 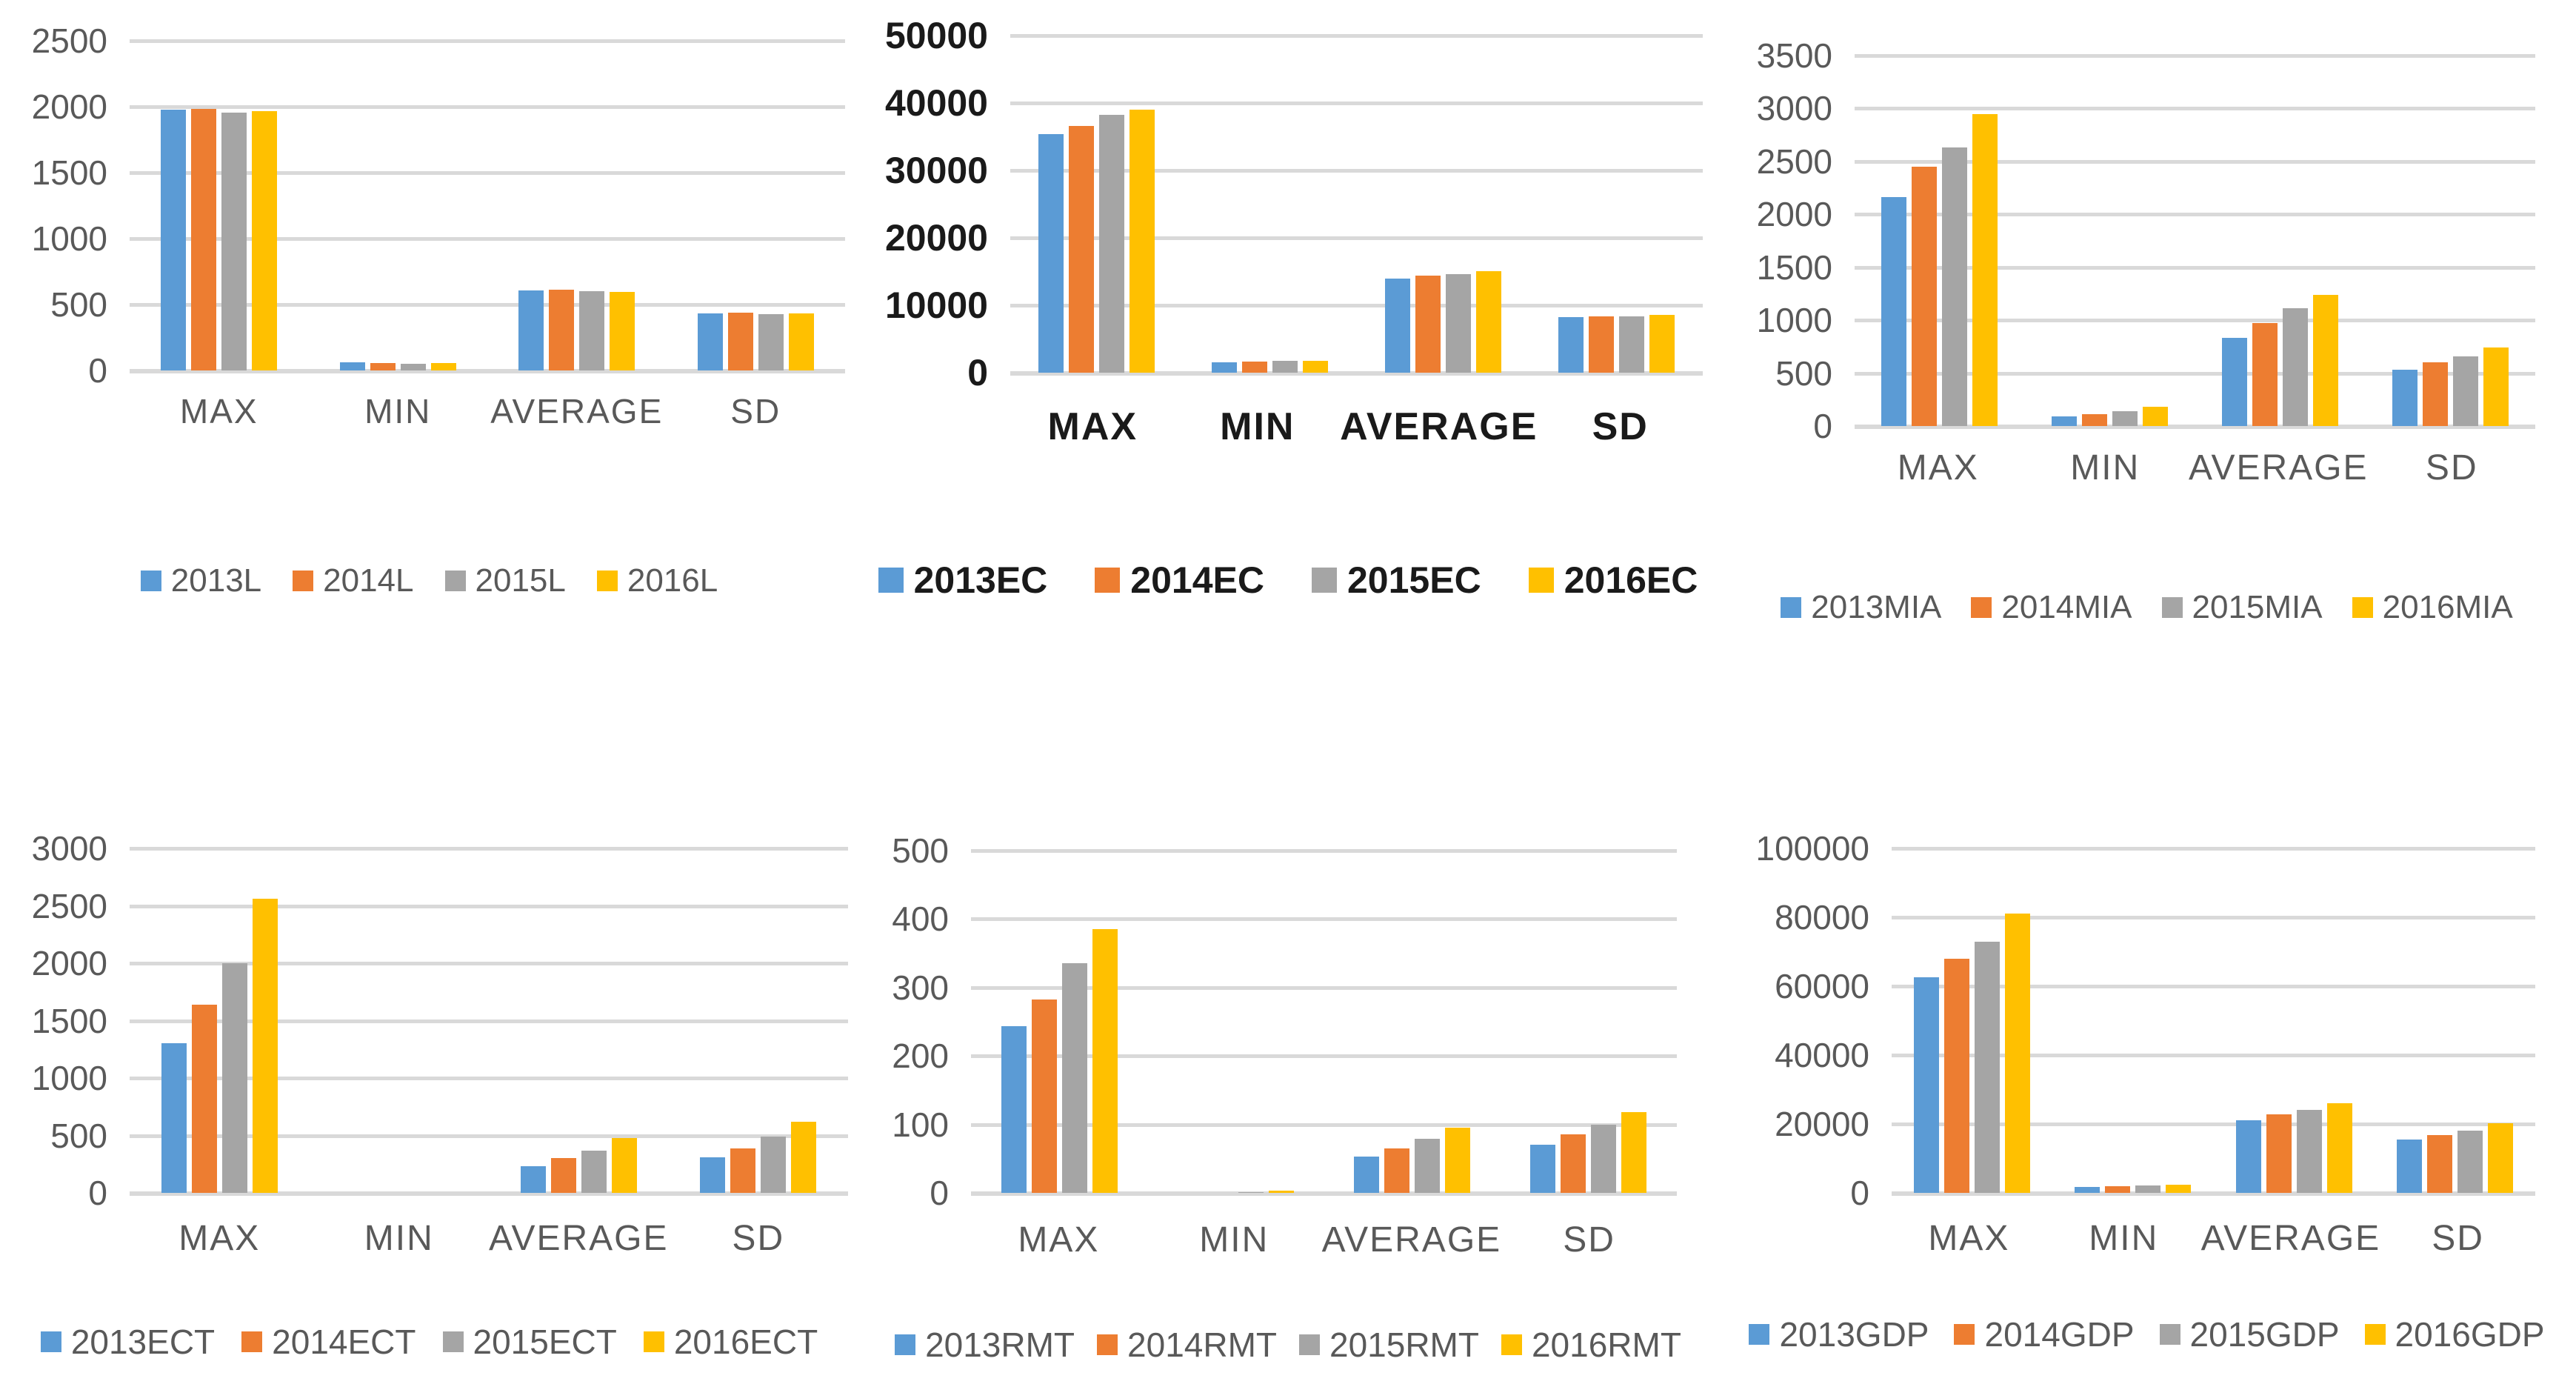 What do you see at coordinates (1794, 320) in the screenshot?
I see `y-axis-tick-label: 1000` at bounding box center [1794, 320].